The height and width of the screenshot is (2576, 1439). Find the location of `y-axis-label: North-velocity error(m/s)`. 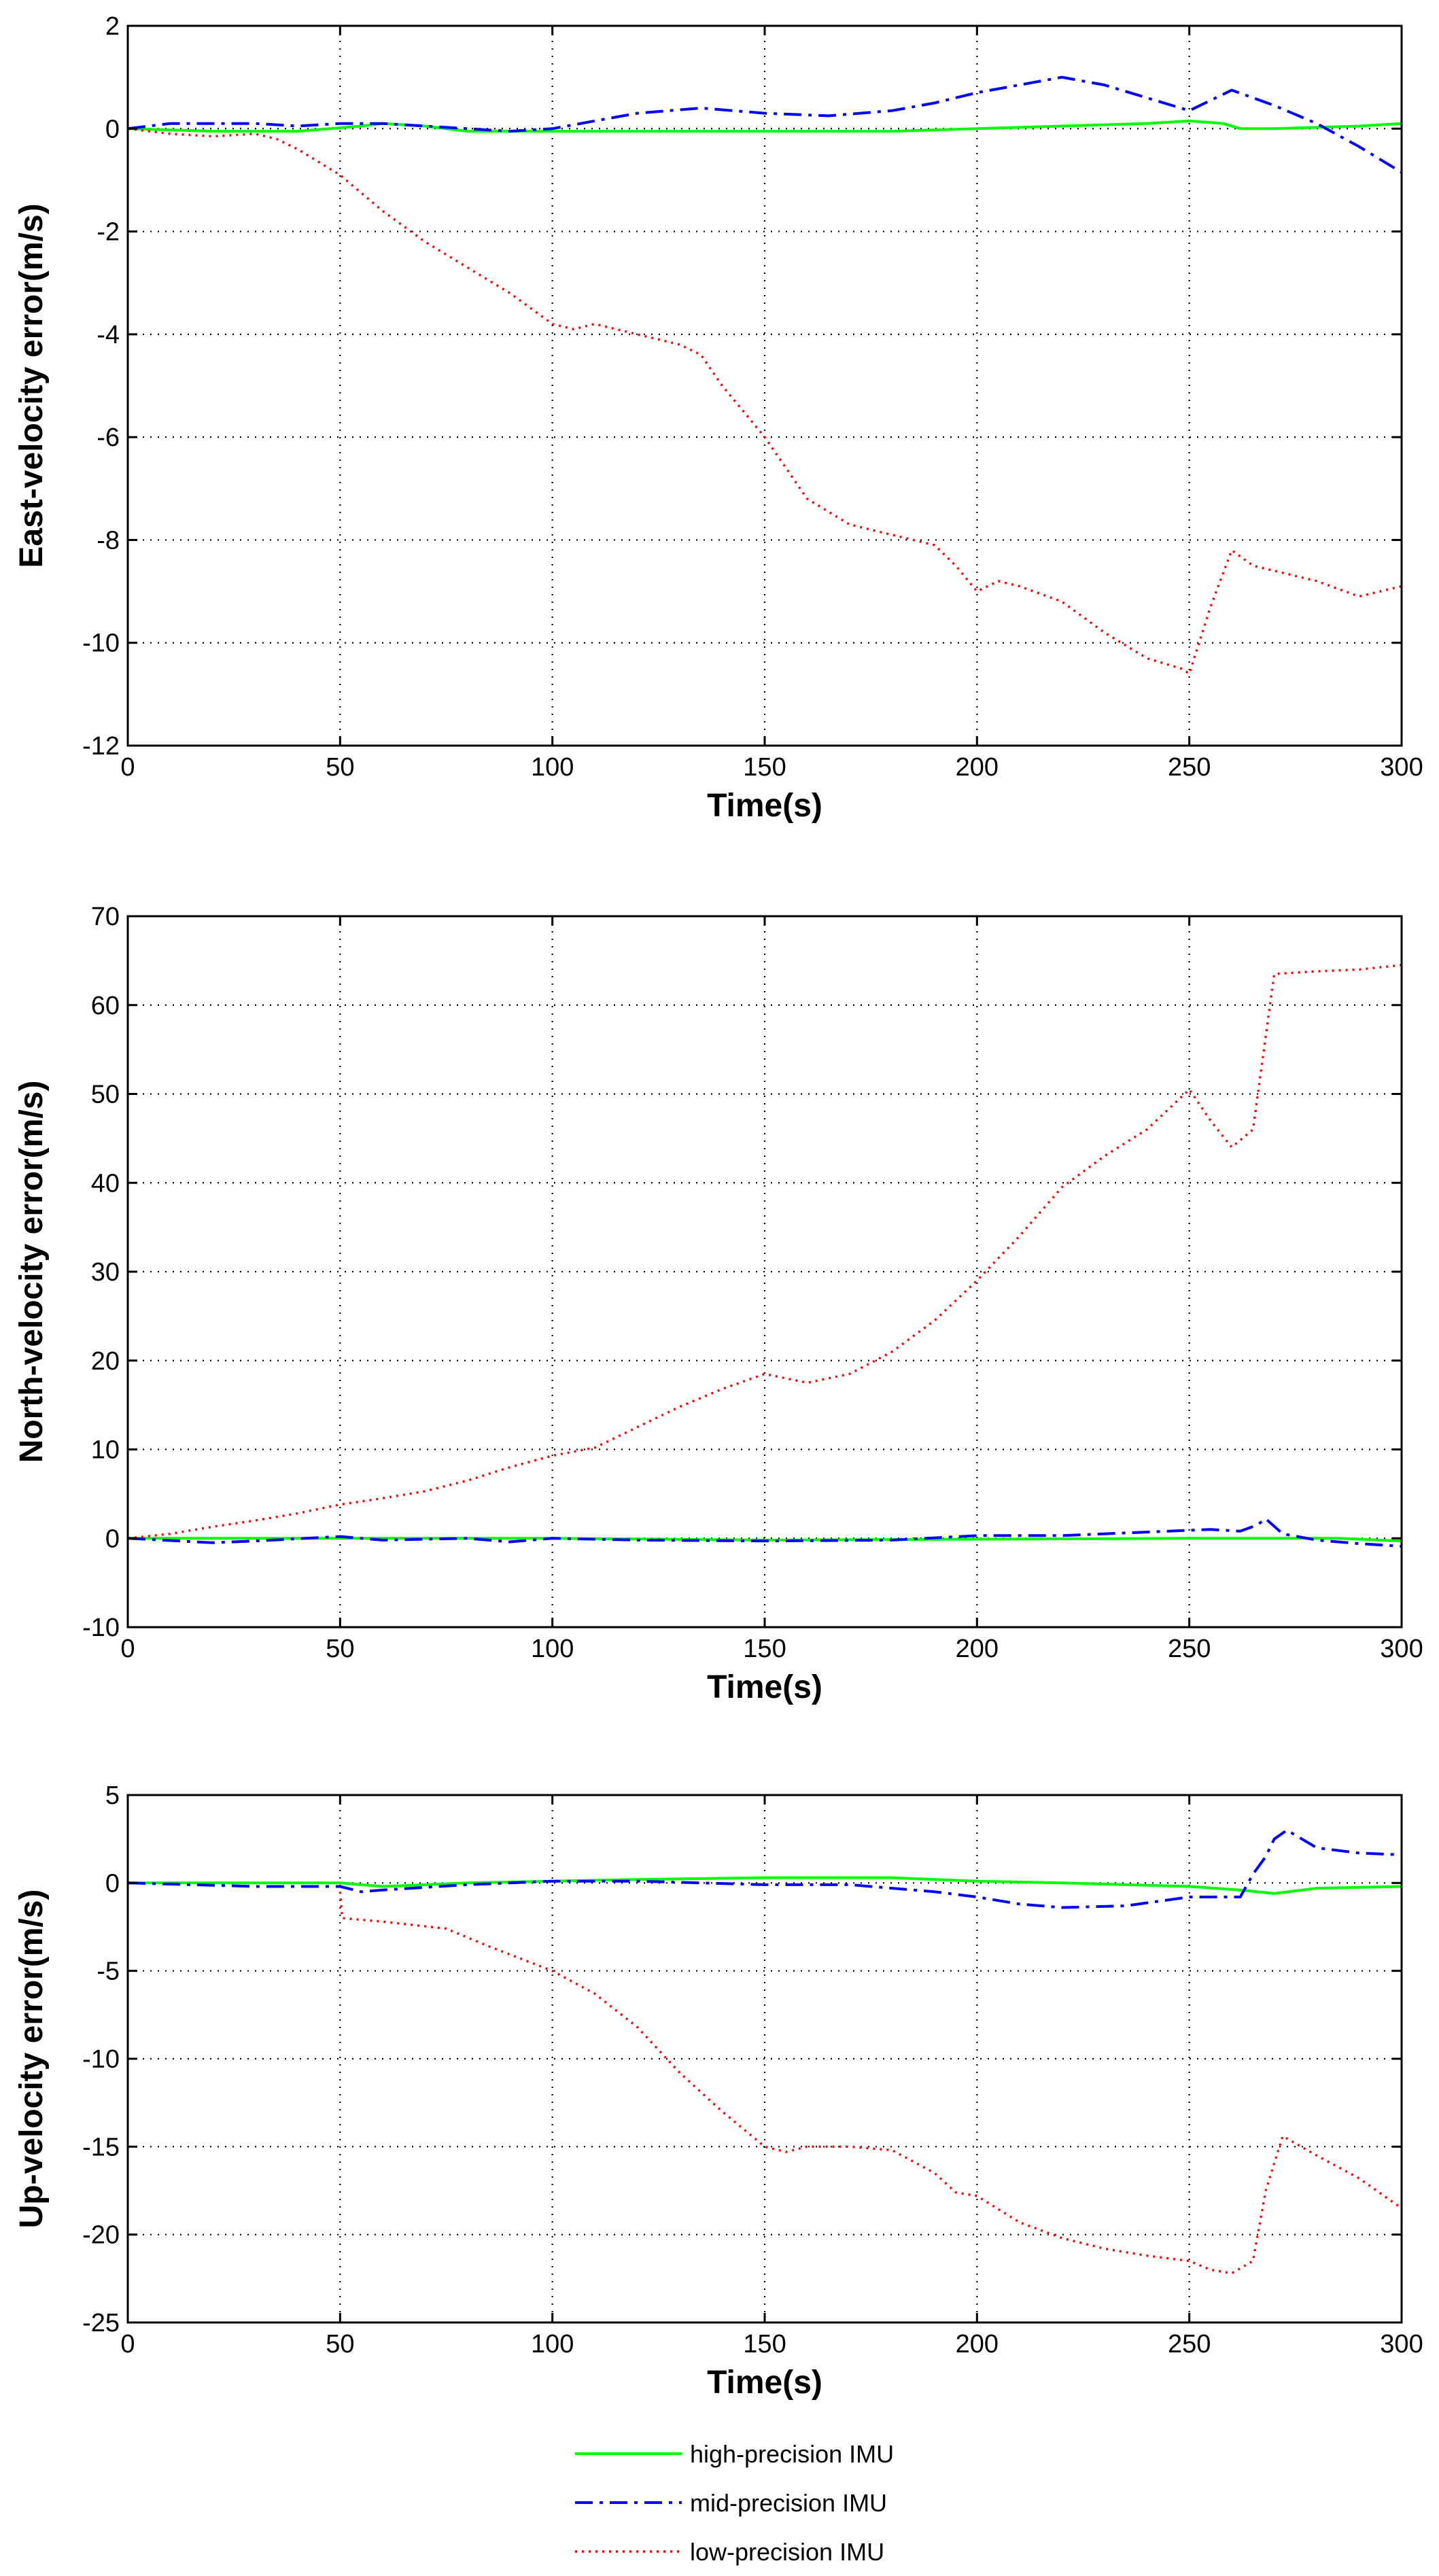

y-axis-label: North-velocity error(m/s) is located at coordinates (32, 1272).